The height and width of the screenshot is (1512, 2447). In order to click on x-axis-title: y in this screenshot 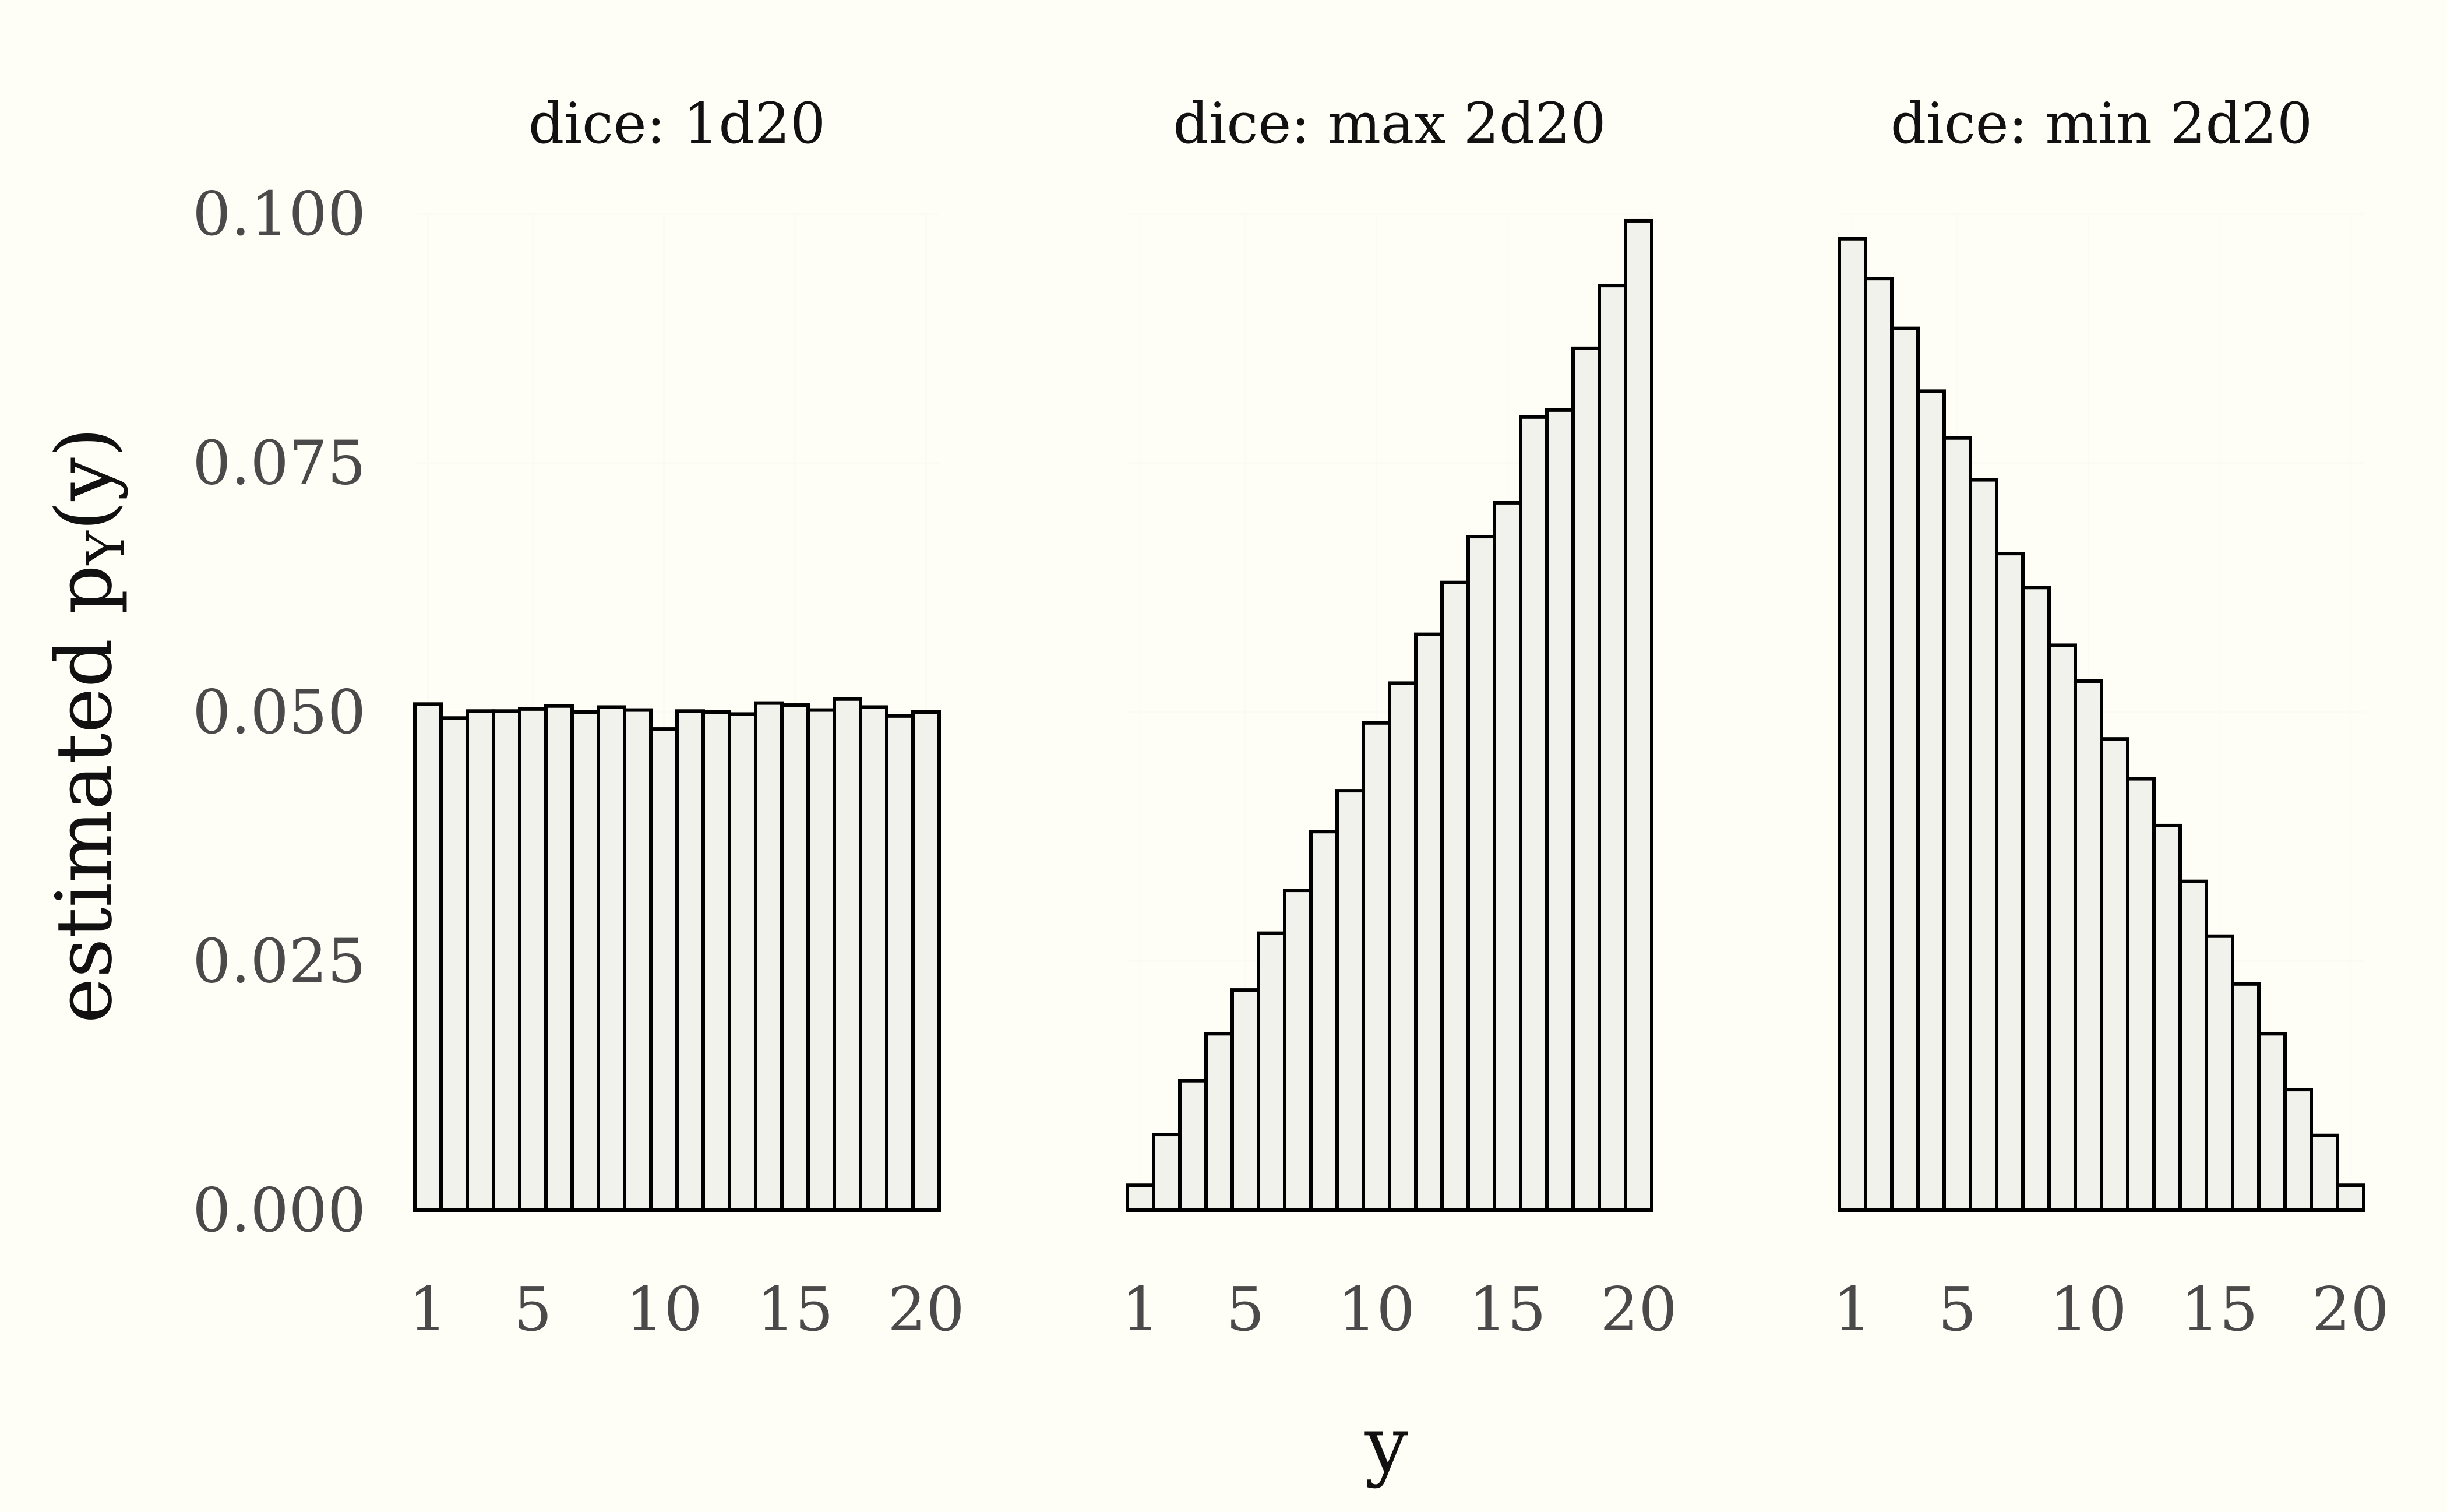, I will do `click(1386, 1445)`.